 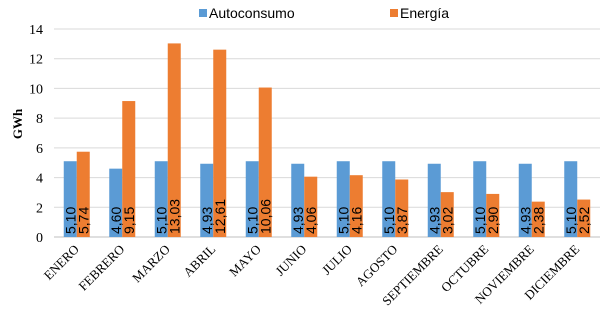 I want to click on data-label: 4,16, so click(x=356, y=220).